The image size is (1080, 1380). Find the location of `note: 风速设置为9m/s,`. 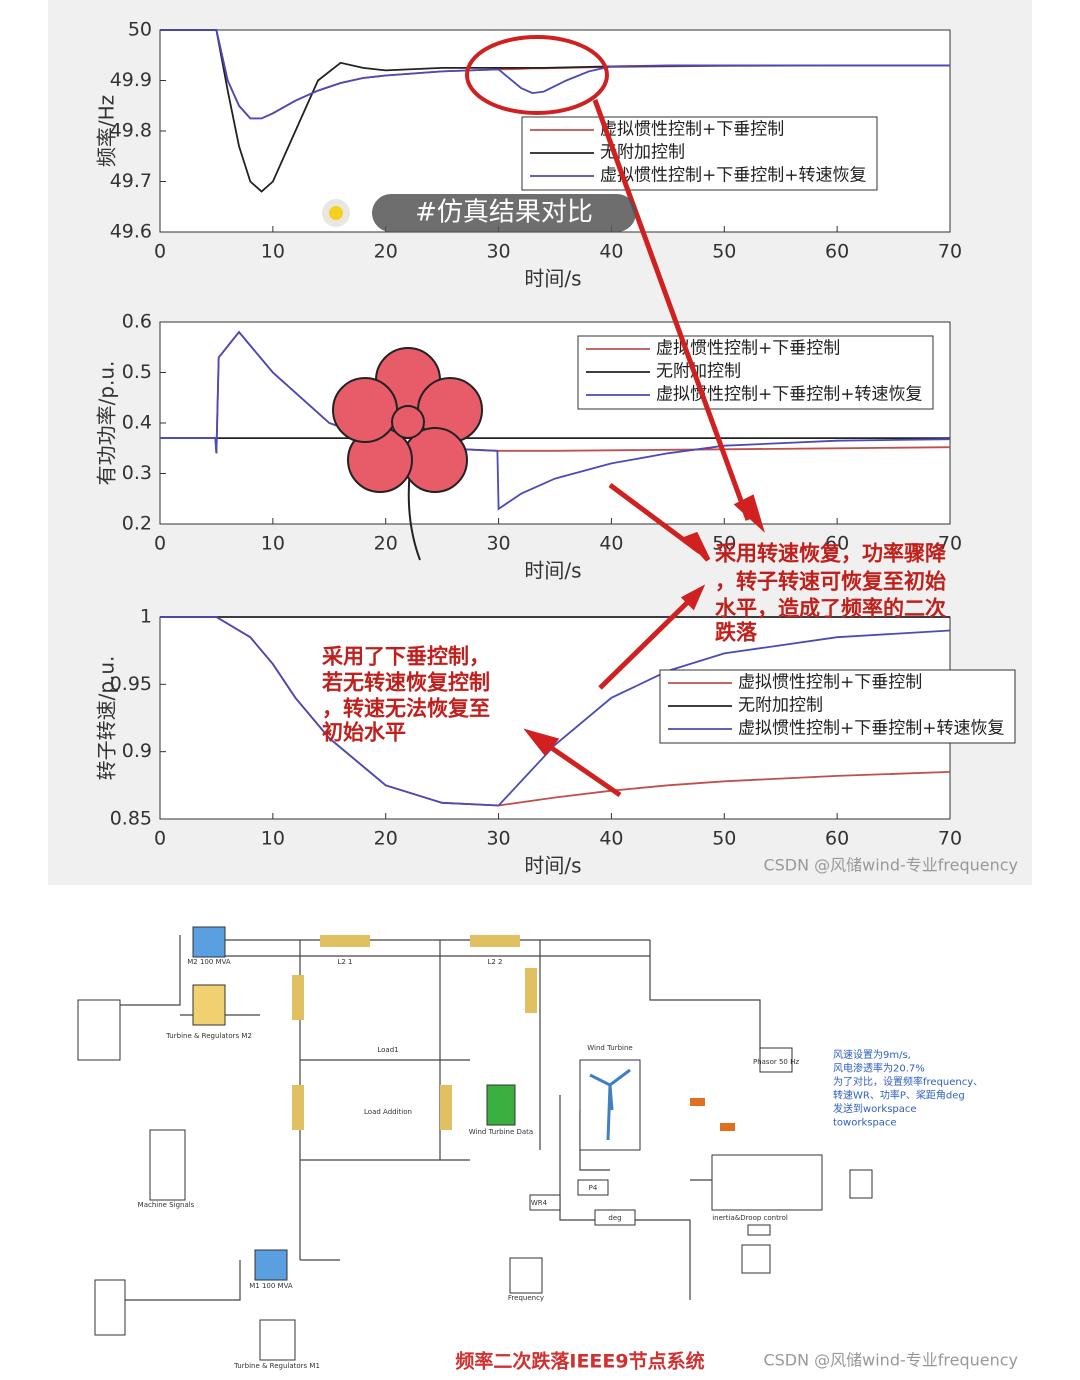

note: 风速设置为9m/s, is located at coordinates (872, 1055).